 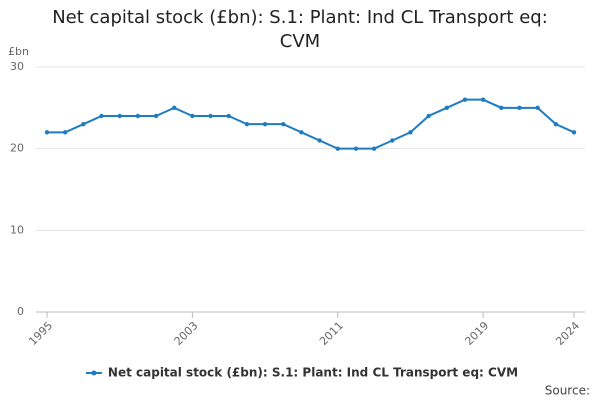 I want to click on x-tick-label: 2003, so click(x=186, y=333).